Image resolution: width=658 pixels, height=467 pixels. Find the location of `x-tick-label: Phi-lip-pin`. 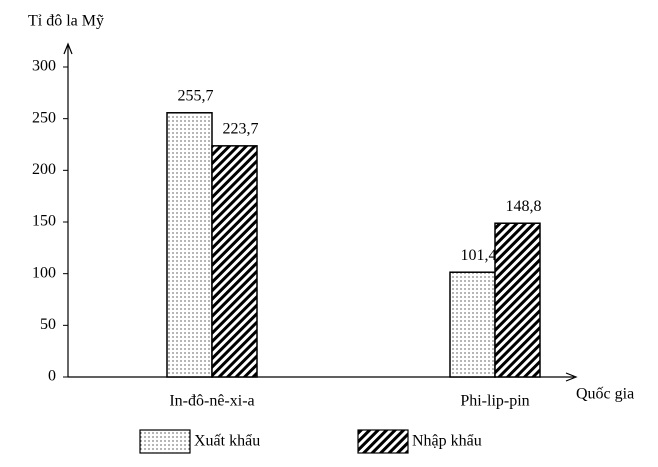

x-tick-label: Phi-lip-pin is located at coordinates (494, 401).